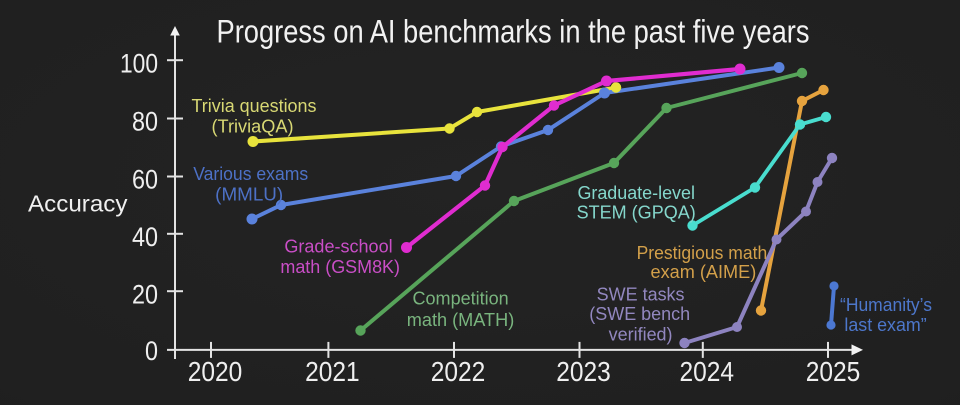 The image size is (960, 405). What do you see at coordinates (461, 298) in the screenshot?
I see `svg-text: Competition` at bounding box center [461, 298].